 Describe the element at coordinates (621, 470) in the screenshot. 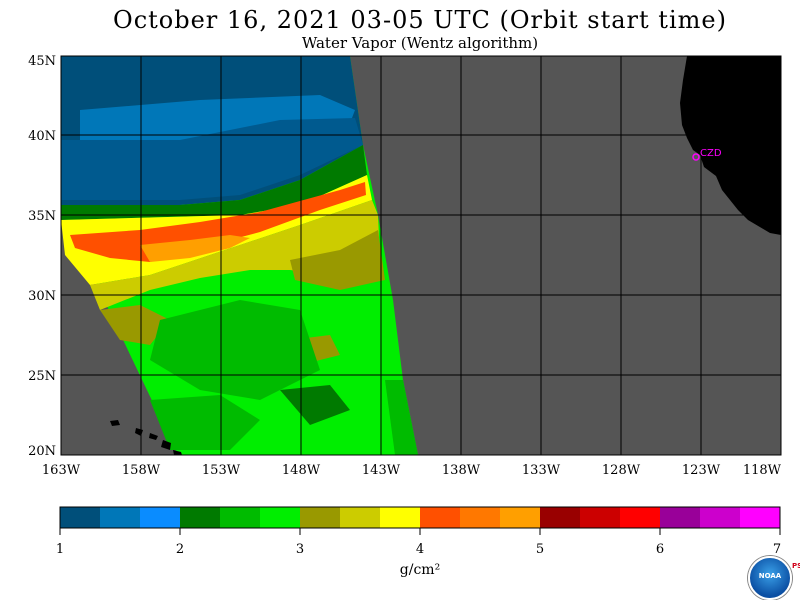

I see `lon-label: 128W` at that location.